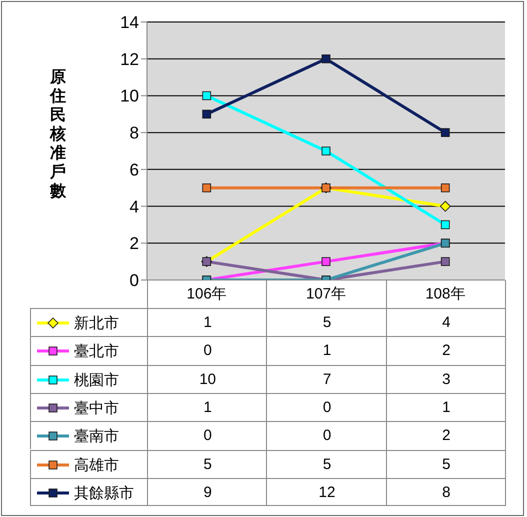  Describe the element at coordinates (446, 322) in the screenshot. I see `data-label: 4` at that location.